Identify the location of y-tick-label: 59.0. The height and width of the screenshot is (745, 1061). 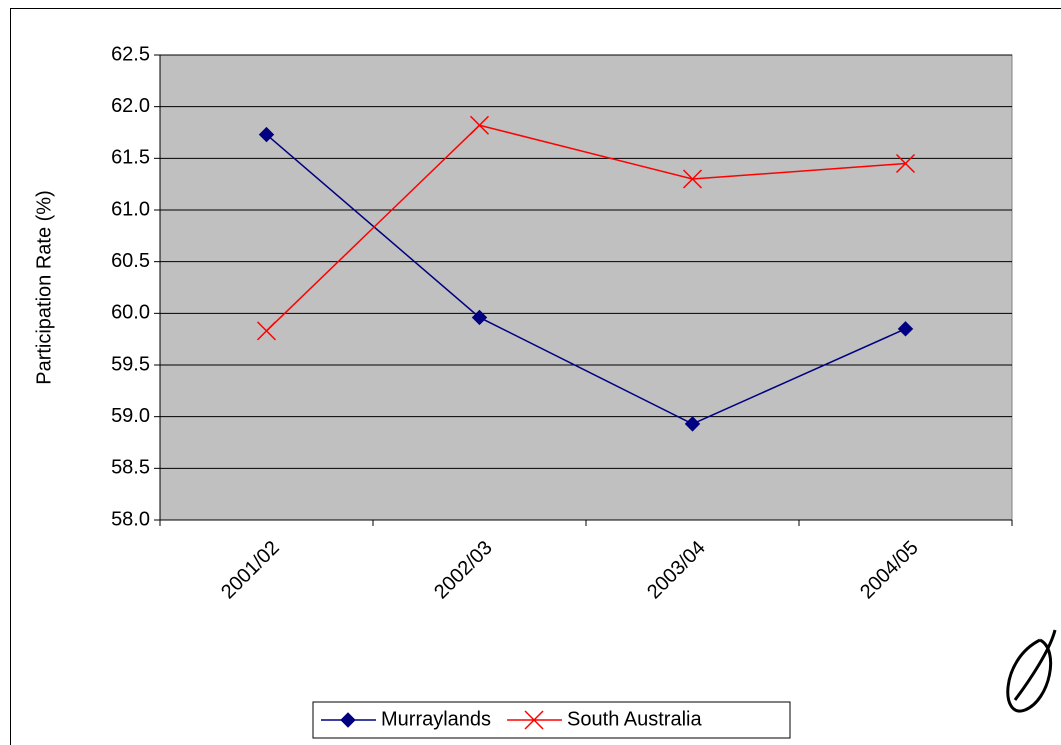
(130, 416).